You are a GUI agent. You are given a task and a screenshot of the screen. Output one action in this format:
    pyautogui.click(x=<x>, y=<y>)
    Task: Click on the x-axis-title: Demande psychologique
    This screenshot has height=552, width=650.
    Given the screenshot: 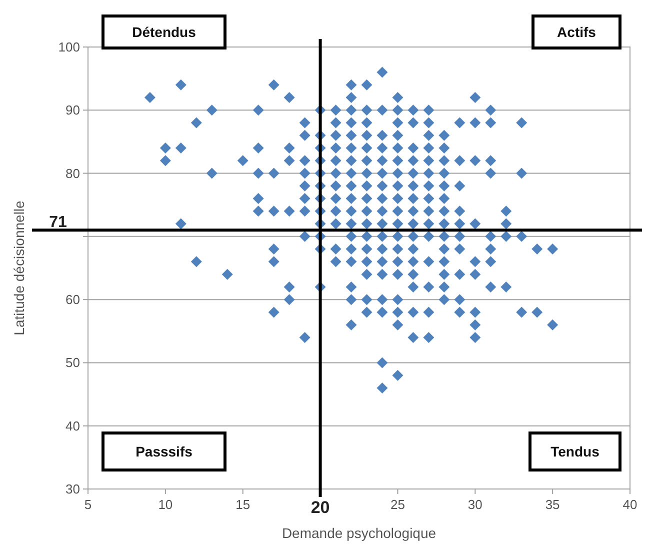 What is the action you would take?
    pyautogui.click(x=359, y=533)
    